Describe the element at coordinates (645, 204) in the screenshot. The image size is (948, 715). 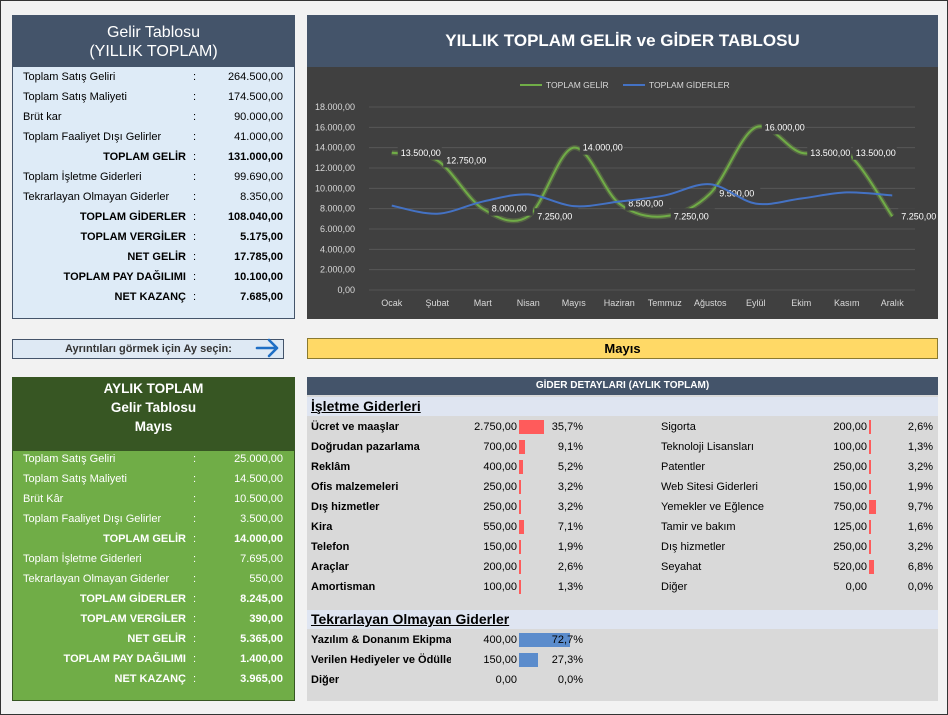
I see `data-label: 8.500,00` at that location.